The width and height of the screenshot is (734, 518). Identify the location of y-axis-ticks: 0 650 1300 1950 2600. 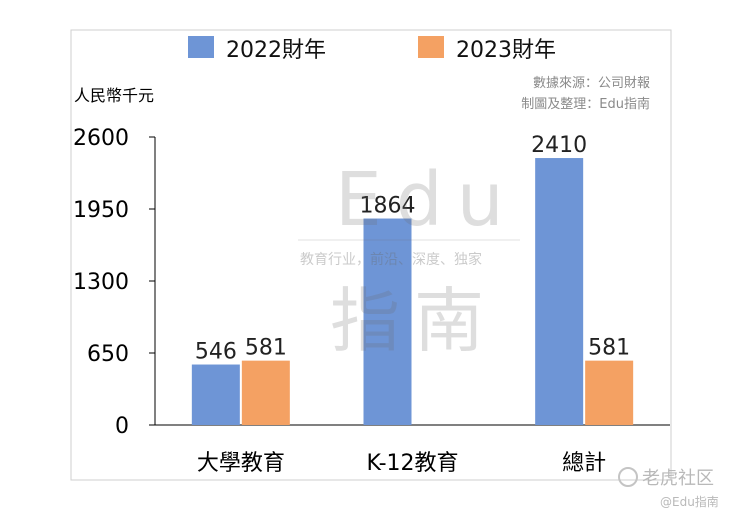
(114, 282).